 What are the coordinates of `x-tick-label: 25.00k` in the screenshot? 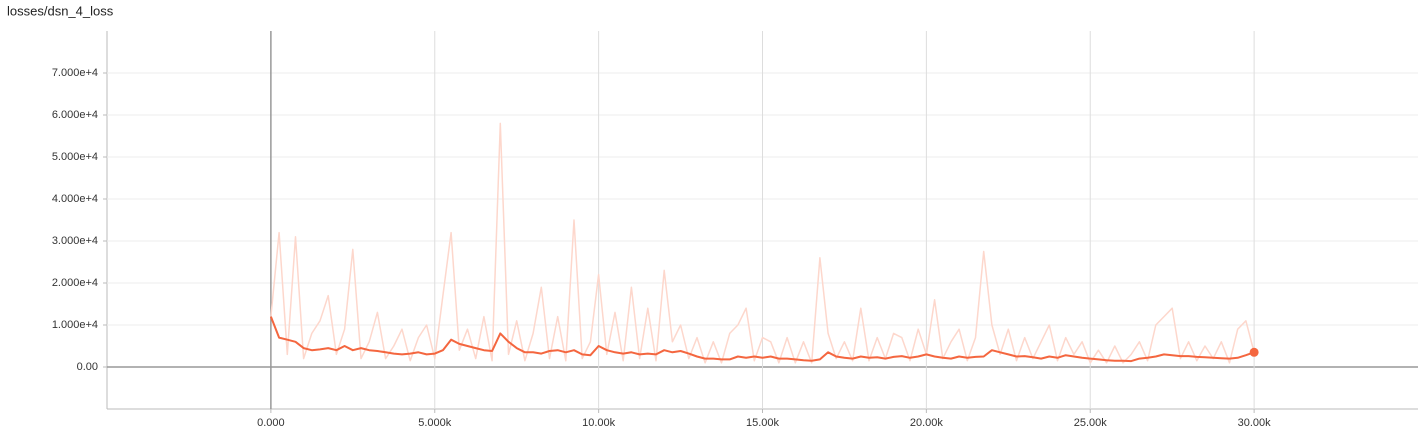 It's located at (1091, 423).